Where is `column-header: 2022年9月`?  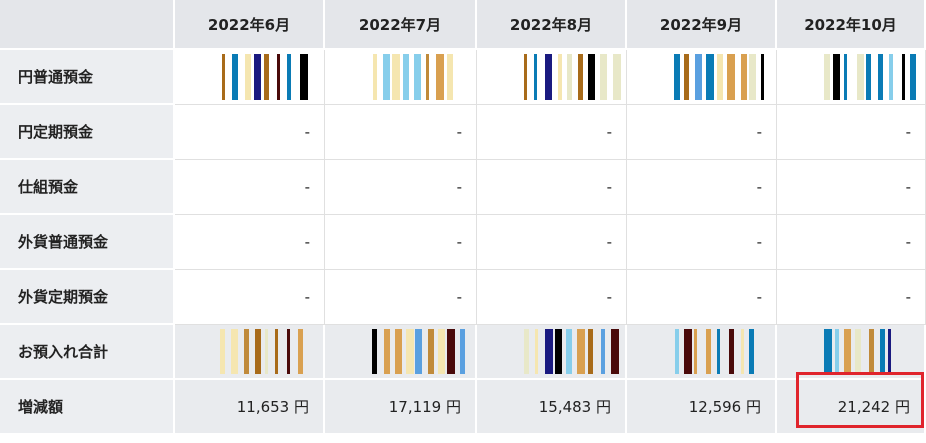 column-header: 2022年9月 is located at coordinates (702, 25).